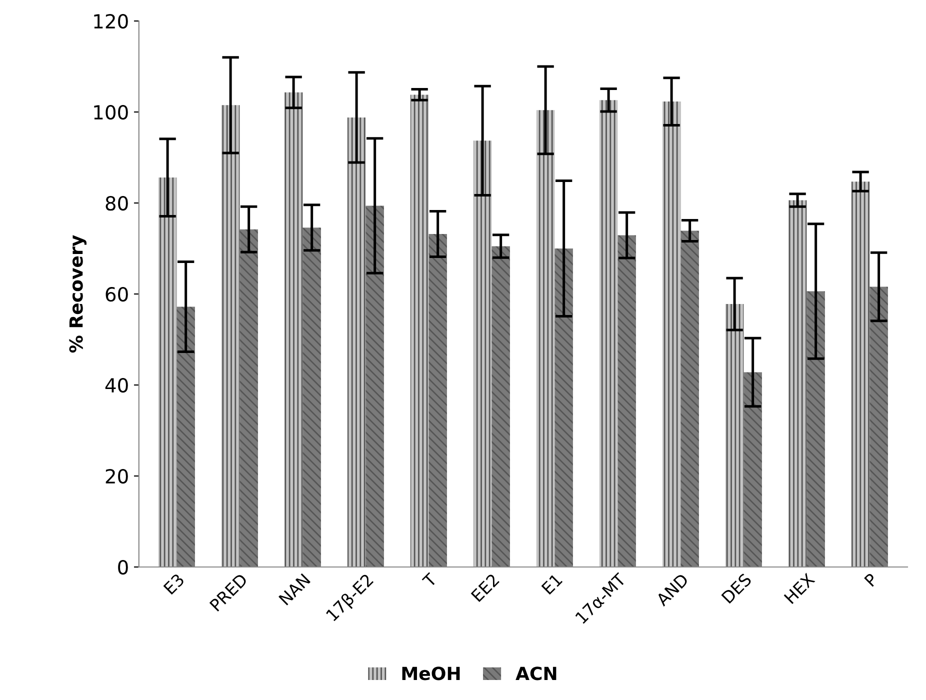 This screenshot has width=926, height=700. I want to click on x-tick-label: P, so click(871, 579).